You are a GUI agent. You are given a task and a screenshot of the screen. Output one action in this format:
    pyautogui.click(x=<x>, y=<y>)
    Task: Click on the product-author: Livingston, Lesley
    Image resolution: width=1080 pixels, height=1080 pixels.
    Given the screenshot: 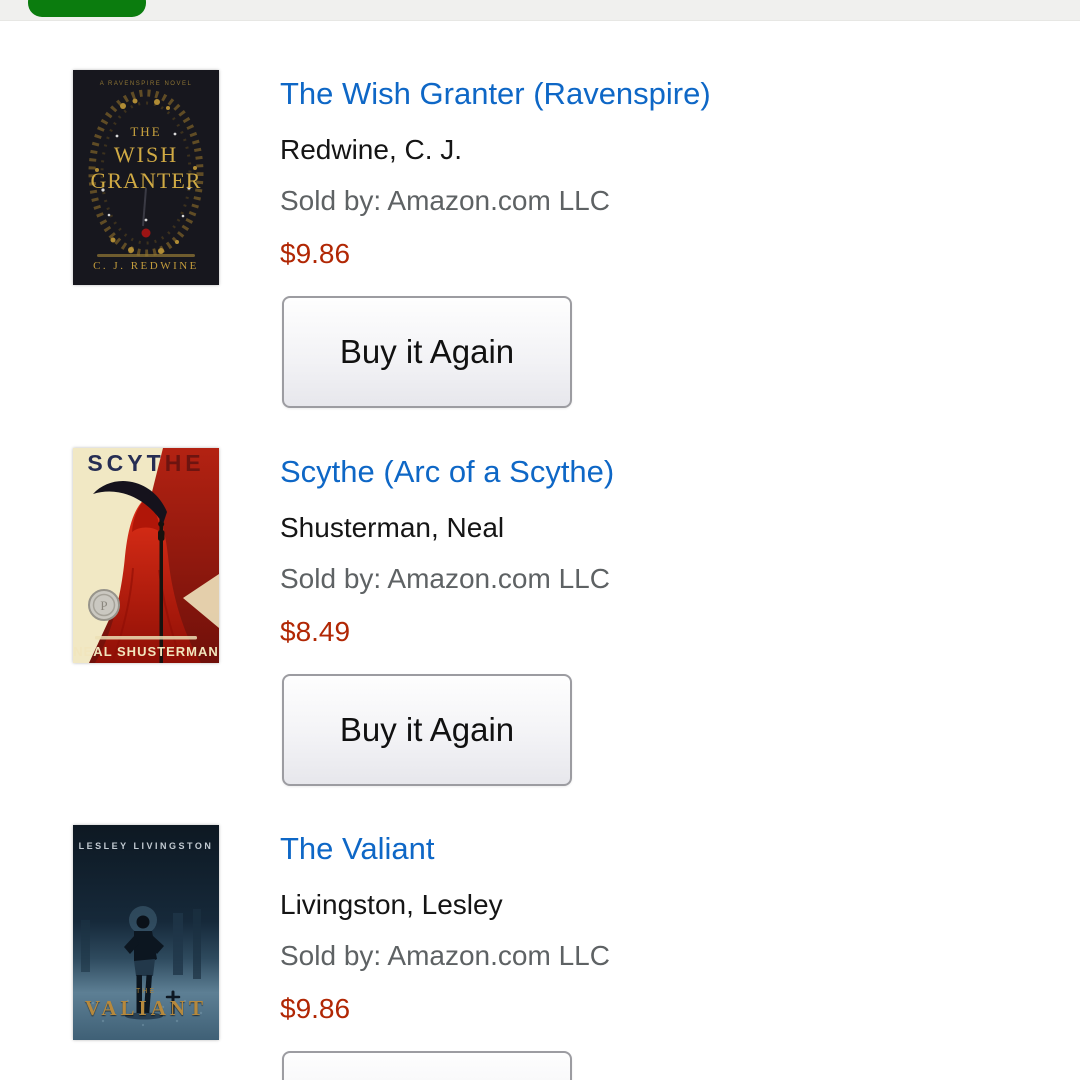 What is the action you would take?
    pyautogui.click(x=391, y=904)
    